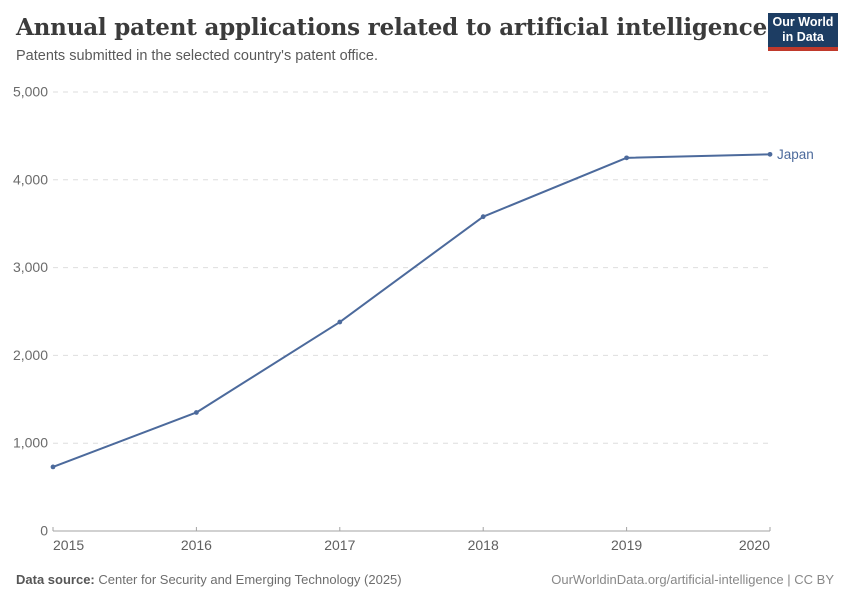 The image size is (850, 600). Describe the element at coordinates (44, 531) in the screenshot. I see `y-tick-label: 0` at that location.